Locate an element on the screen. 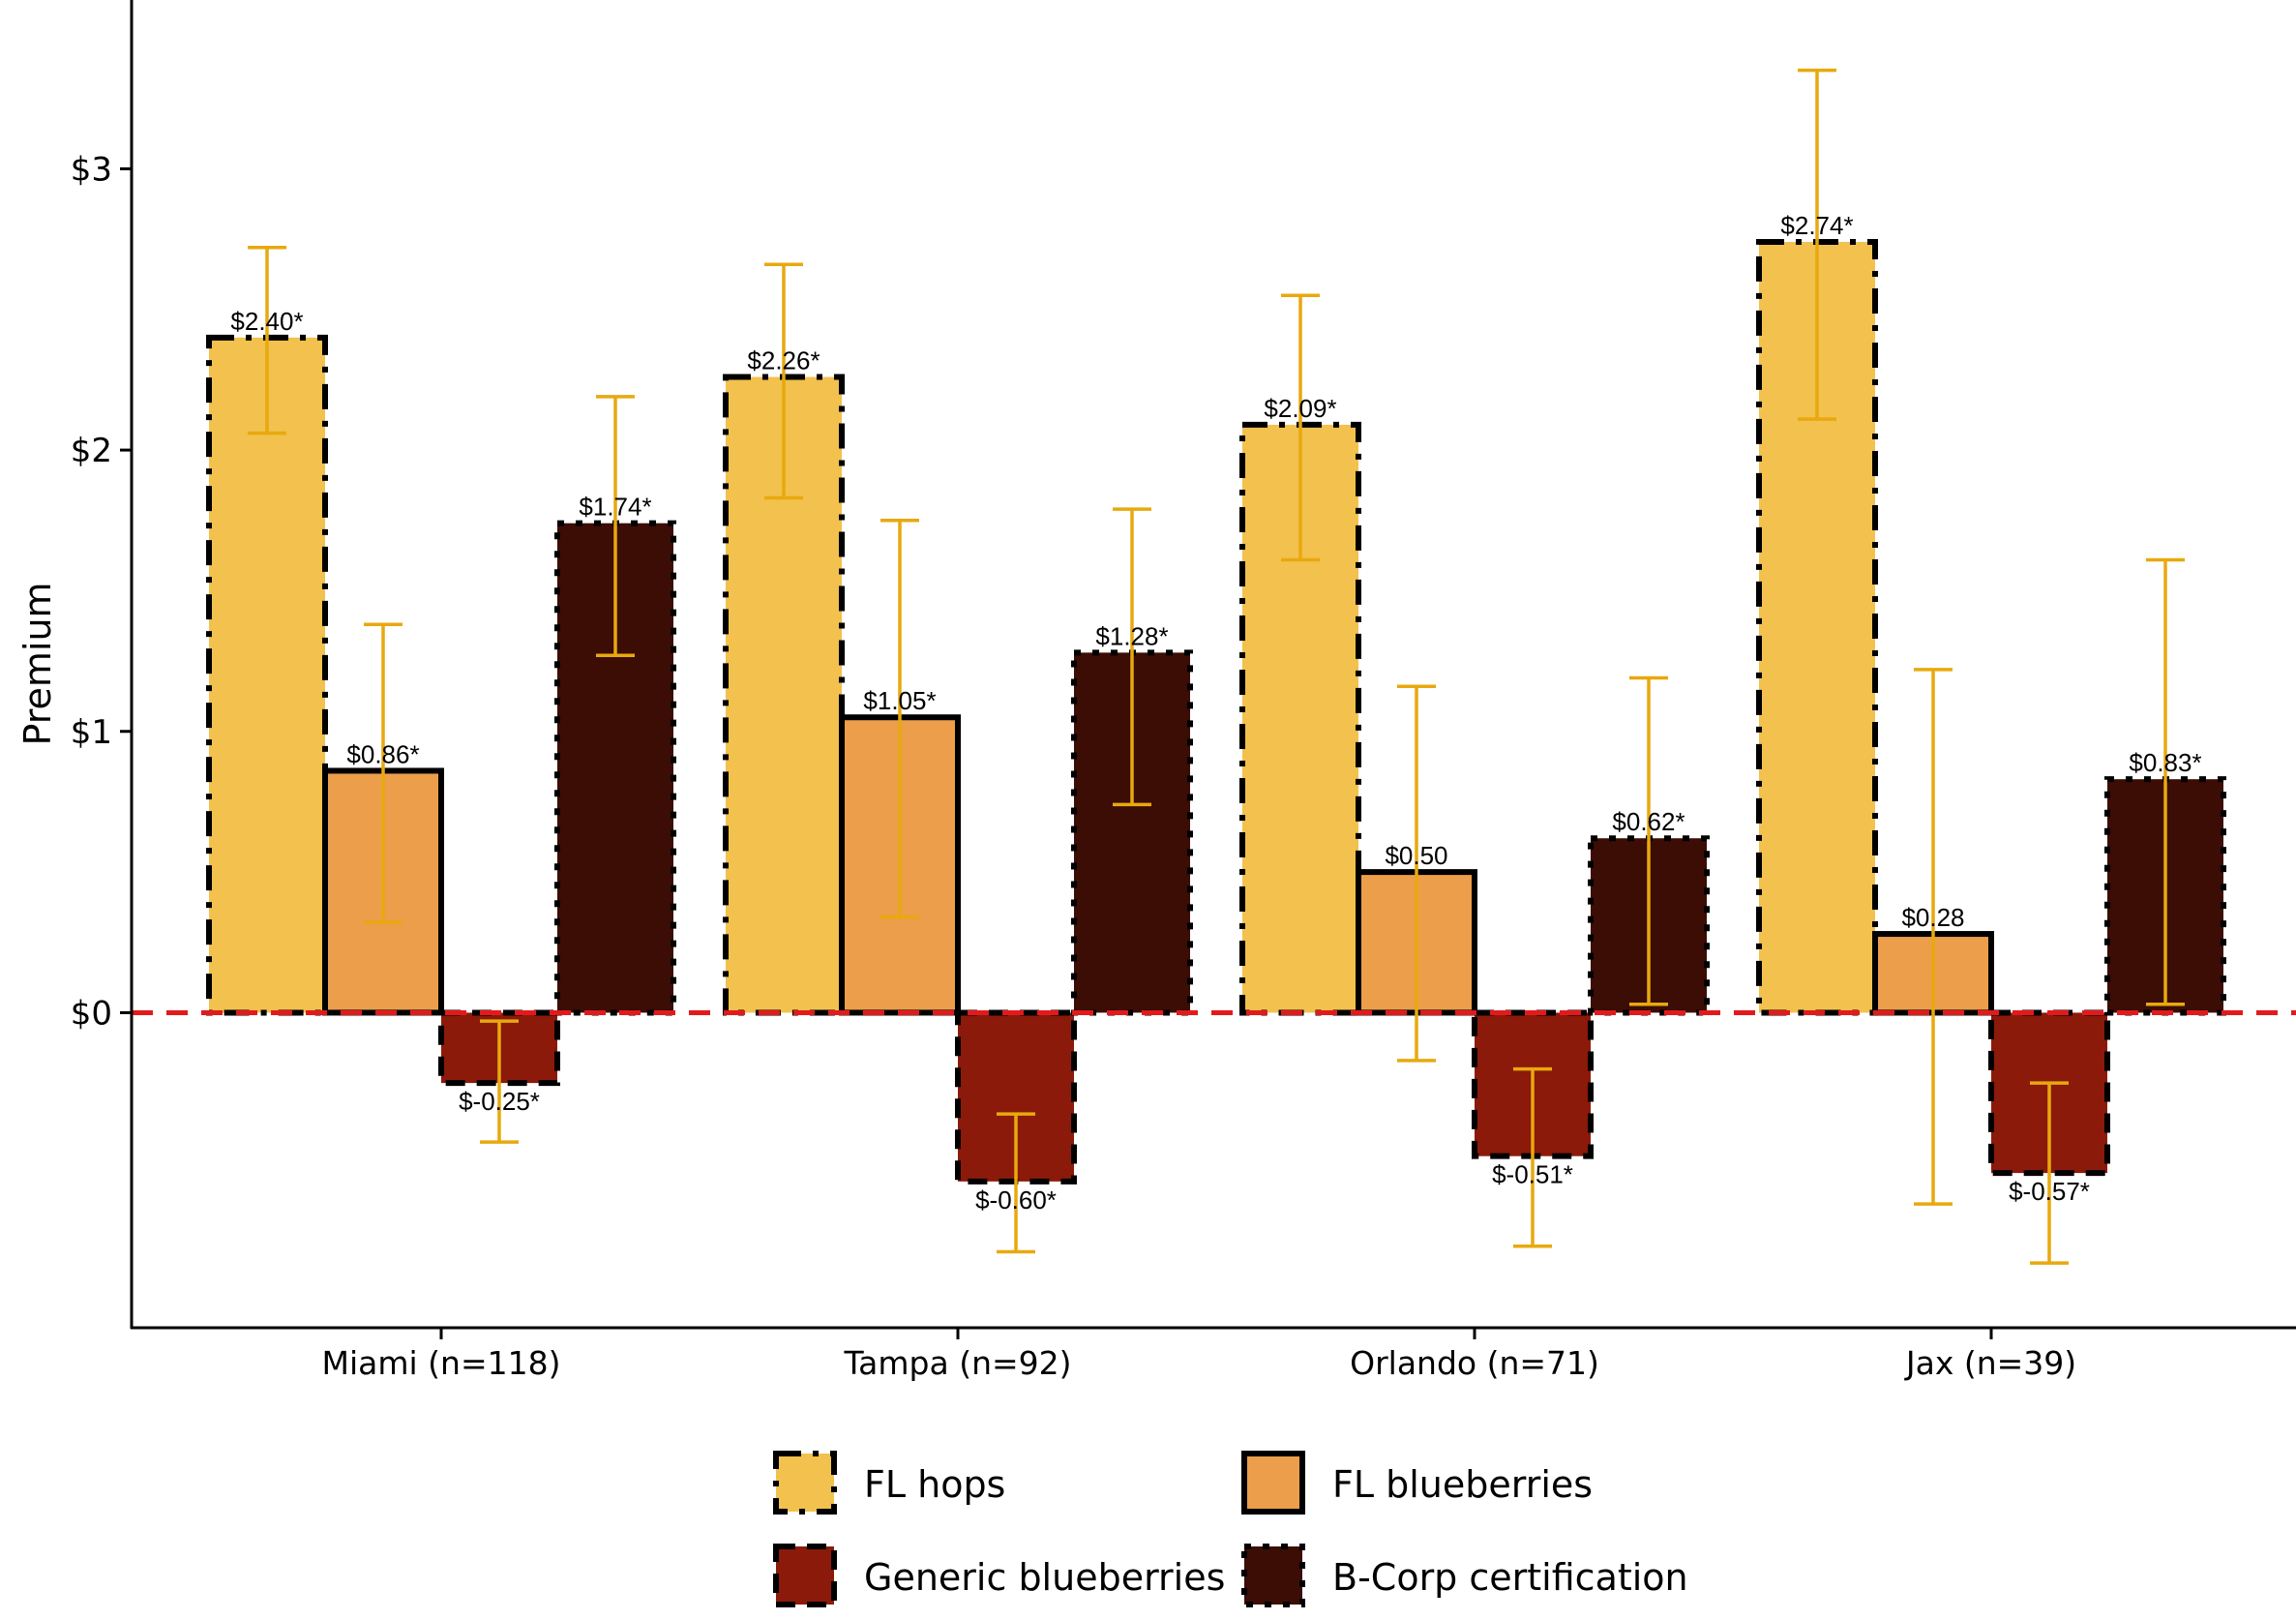 The height and width of the screenshot is (1620, 2296). x-tick-label: Orlando (n=71) is located at coordinates (1474, 1363).